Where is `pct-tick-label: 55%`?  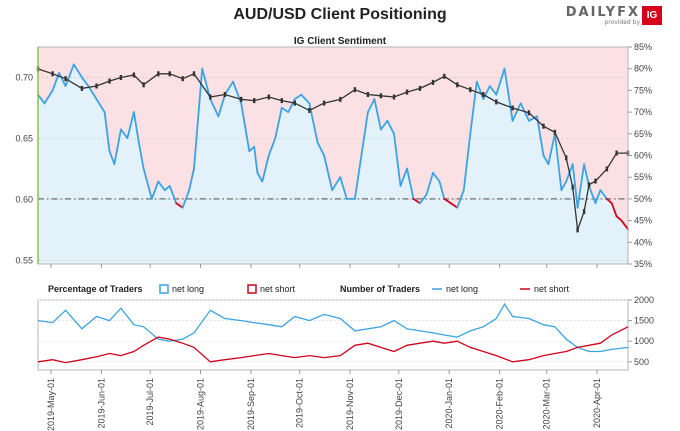 pct-tick-label: 55% is located at coordinates (643, 177).